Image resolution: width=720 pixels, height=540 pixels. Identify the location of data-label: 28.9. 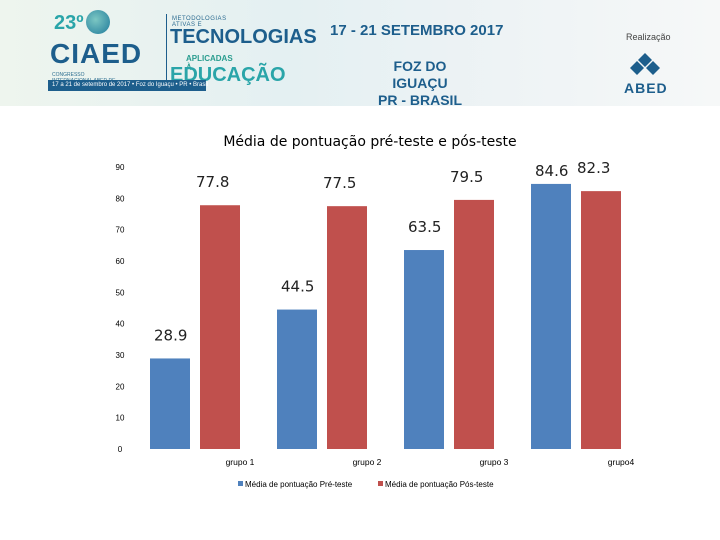
(170, 335).